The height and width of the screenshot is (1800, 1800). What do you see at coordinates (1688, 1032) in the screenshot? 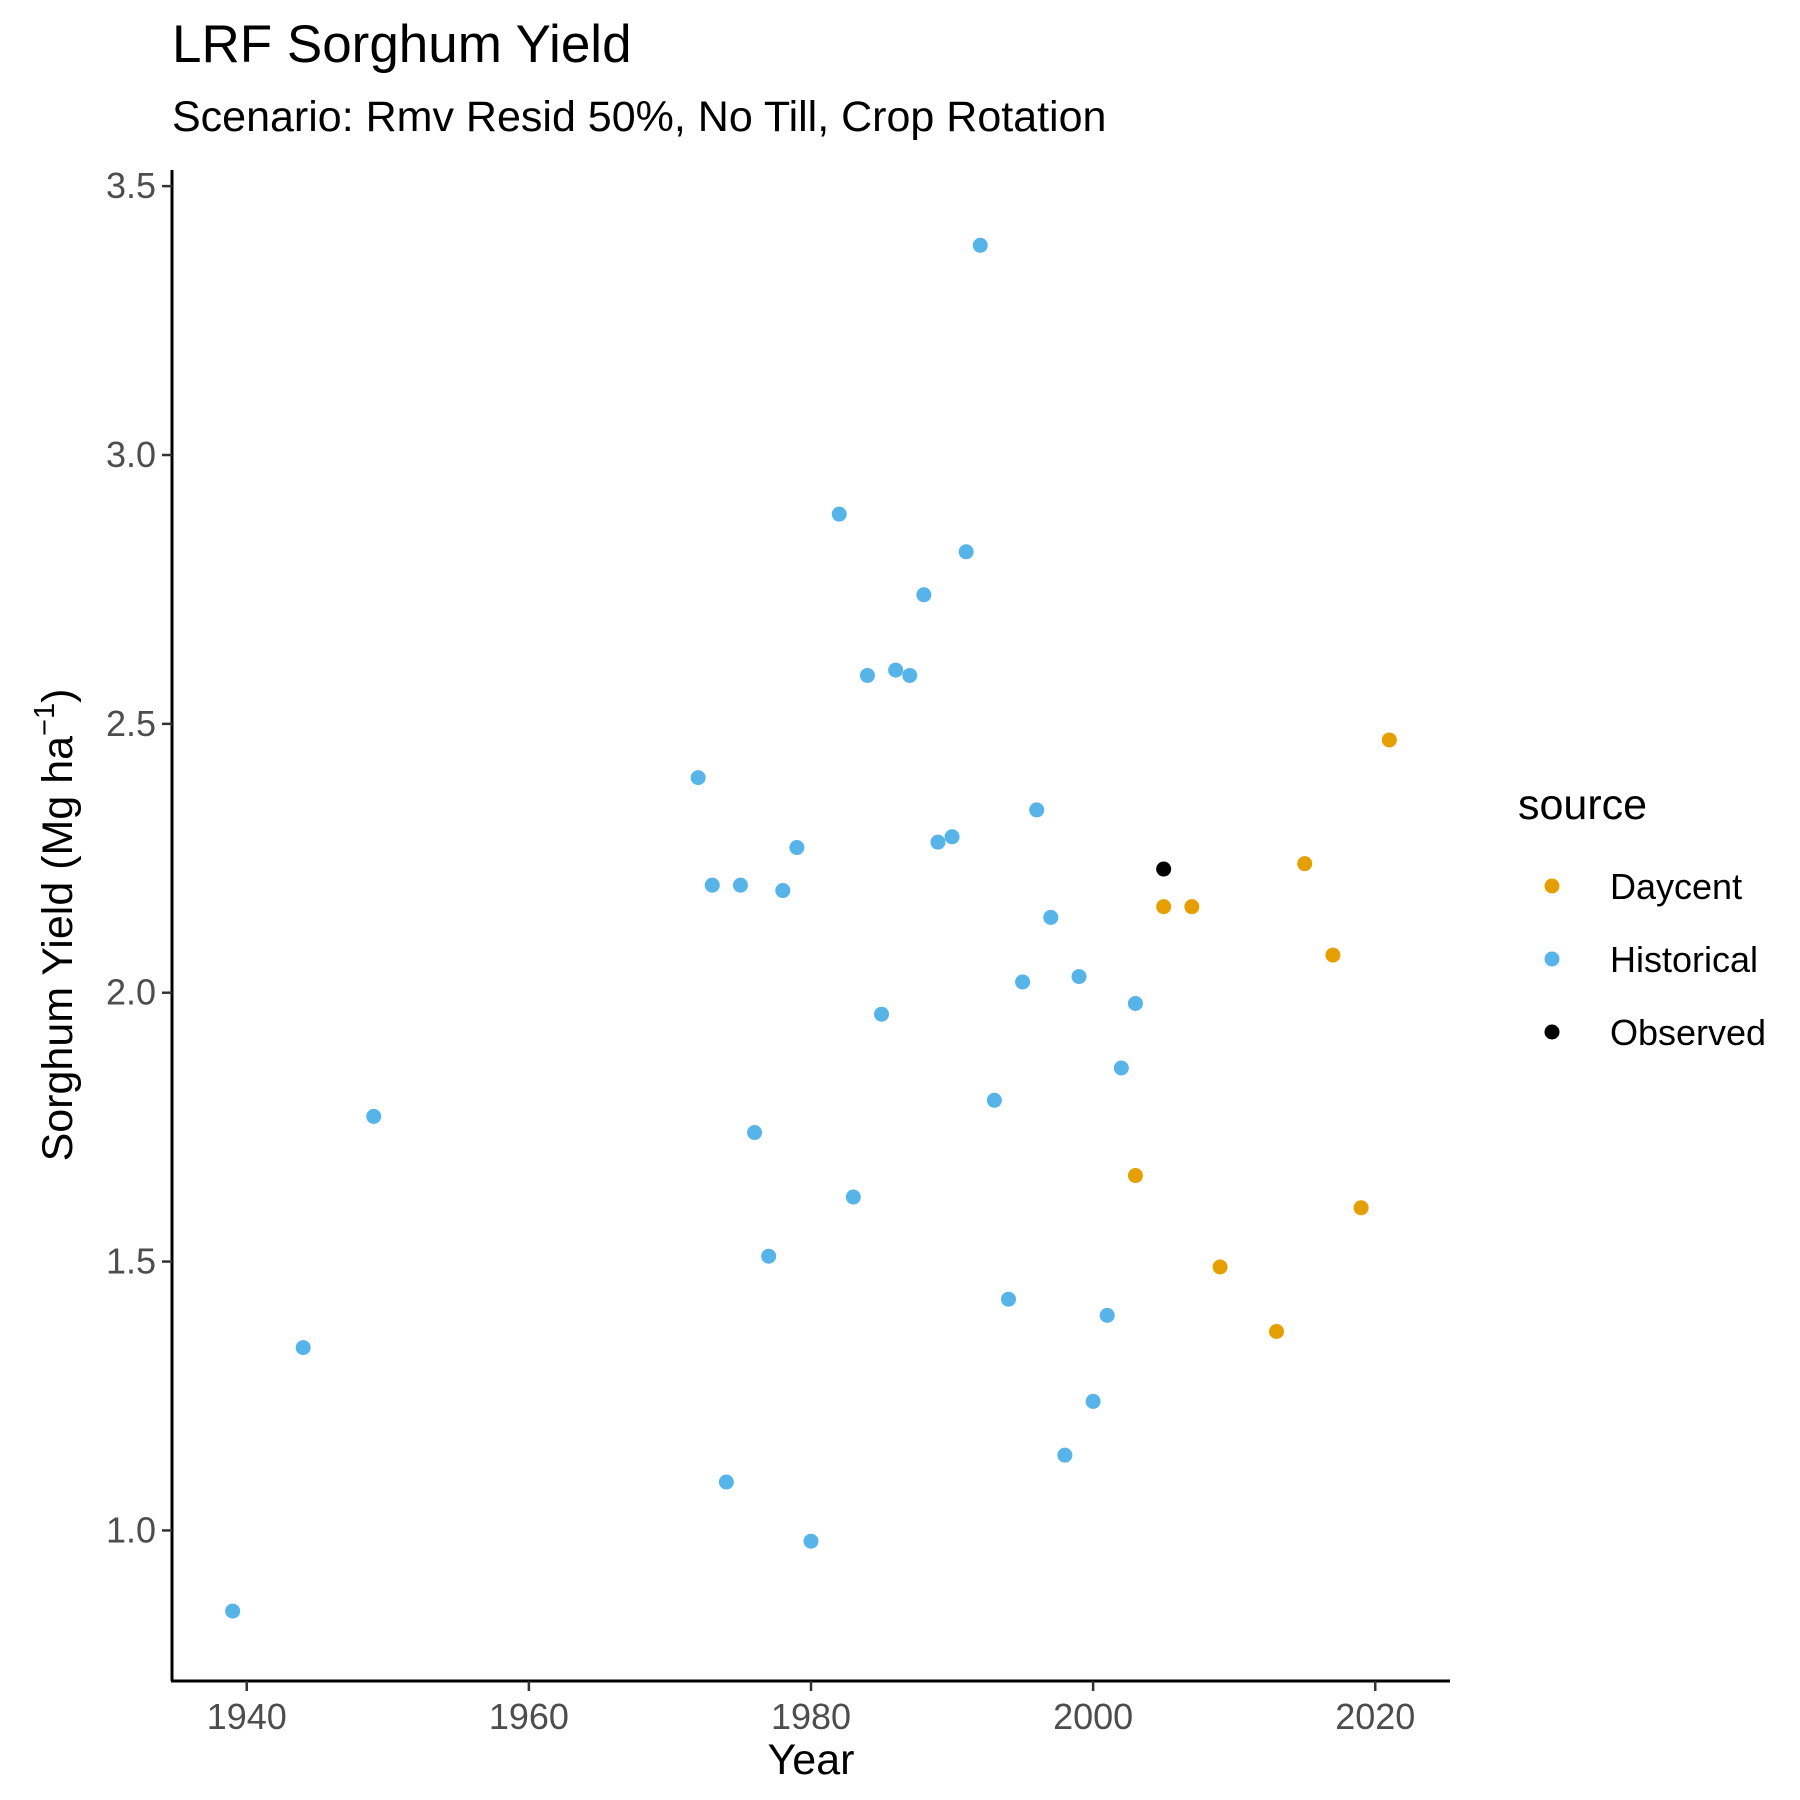
I see `legend-label-observed: Observed` at bounding box center [1688, 1032].